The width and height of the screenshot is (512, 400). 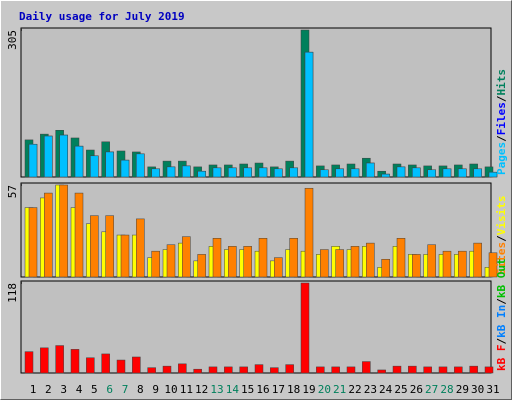 What do you see at coordinates (293, 389) in the screenshot?
I see `x-tick-label: 18` at bounding box center [293, 389].